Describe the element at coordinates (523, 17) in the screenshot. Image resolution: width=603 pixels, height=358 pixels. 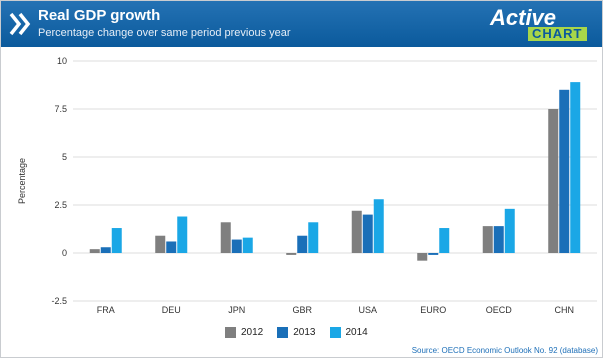
I see `logo-text-top: Active` at that location.